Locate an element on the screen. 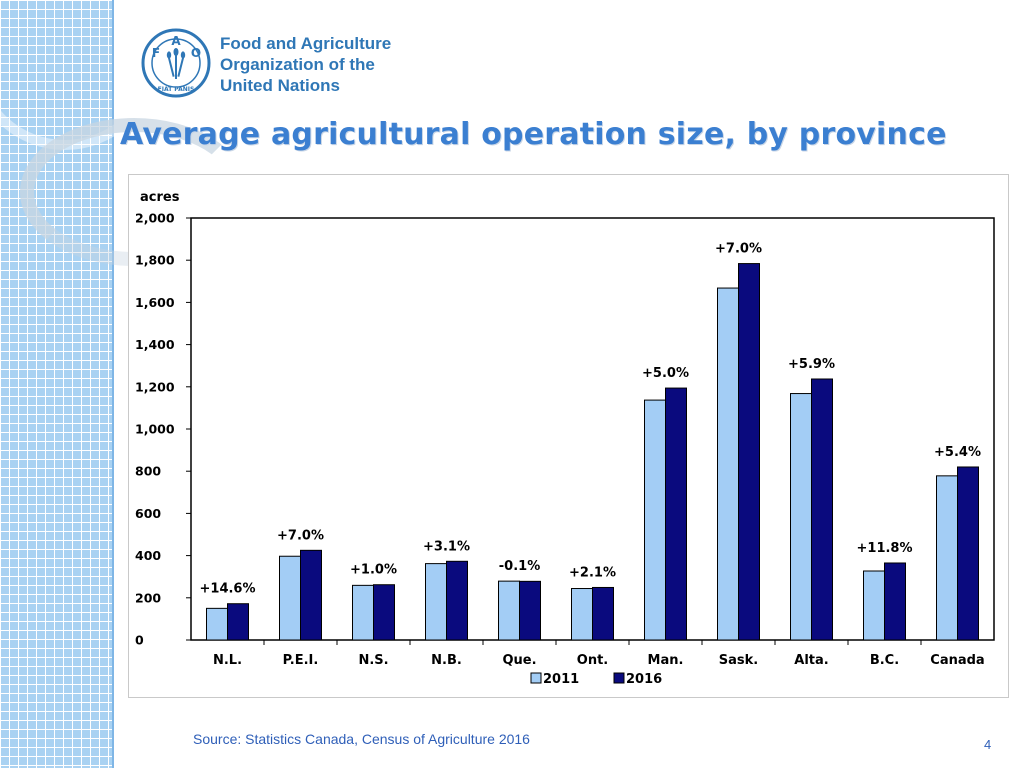  x-tick-label: B.C. is located at coordinates (884, 660).